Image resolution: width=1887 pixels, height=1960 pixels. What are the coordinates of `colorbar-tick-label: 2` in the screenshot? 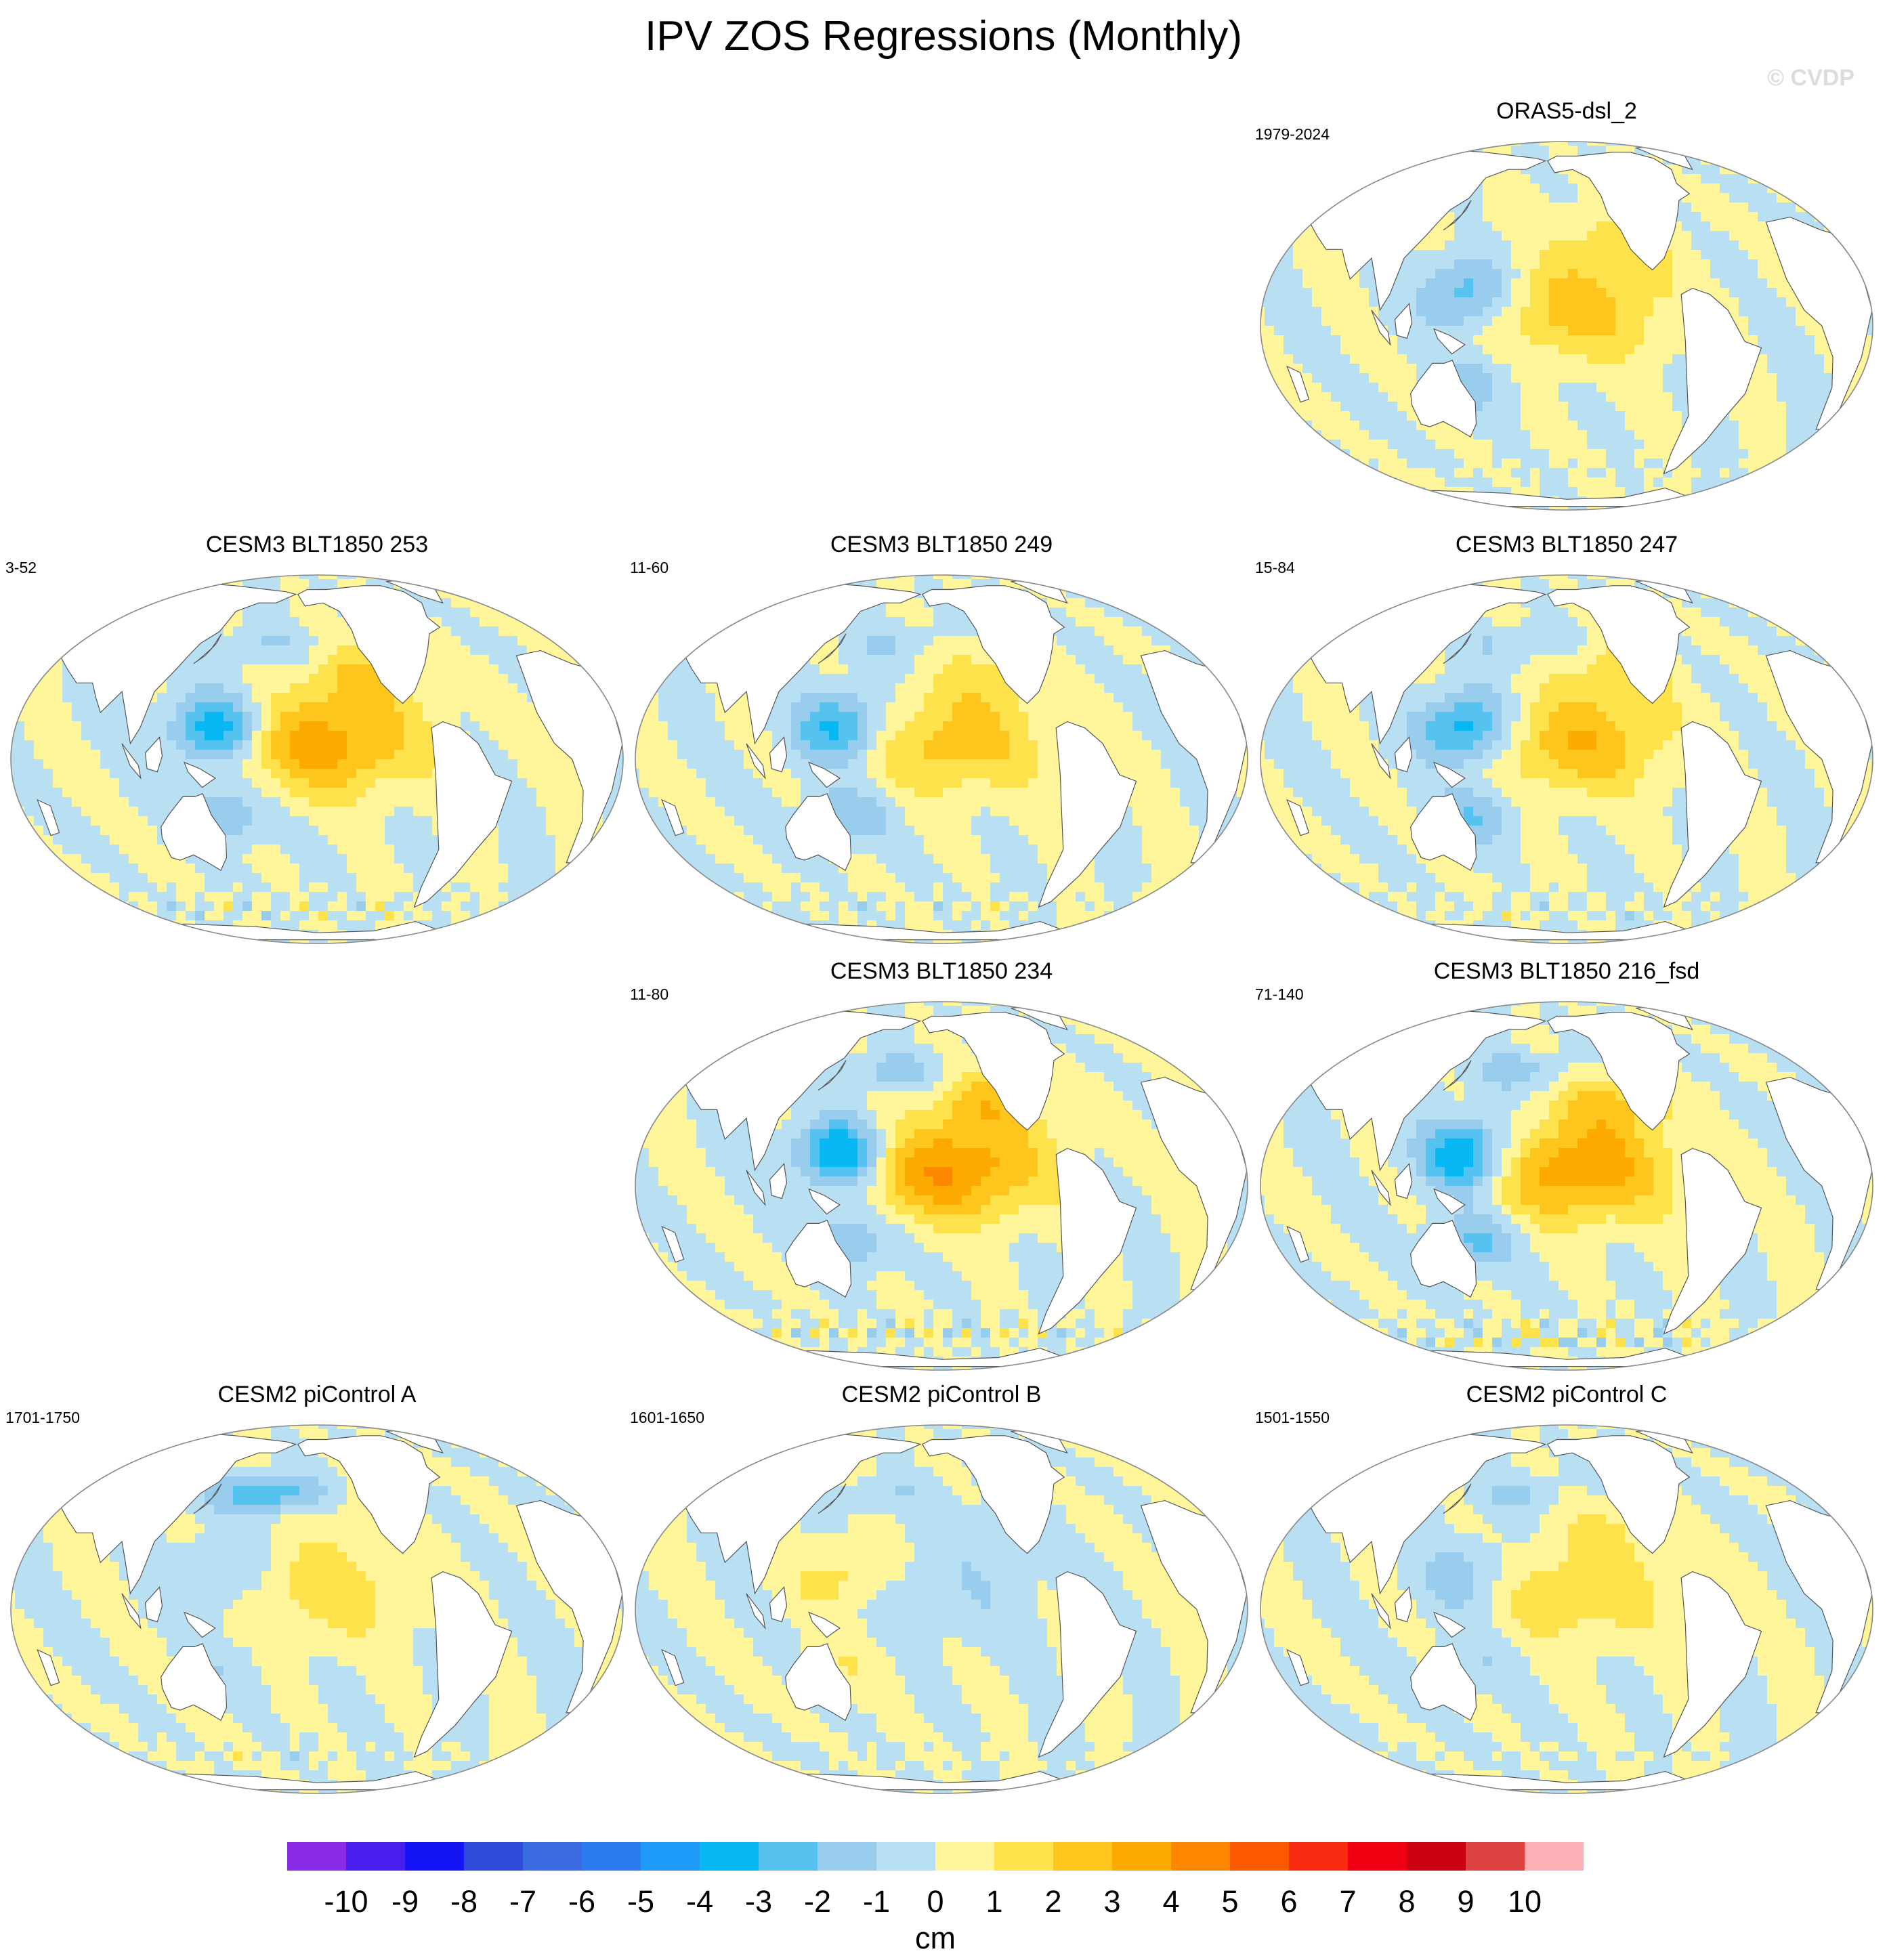 It's located at (1052, 1901).